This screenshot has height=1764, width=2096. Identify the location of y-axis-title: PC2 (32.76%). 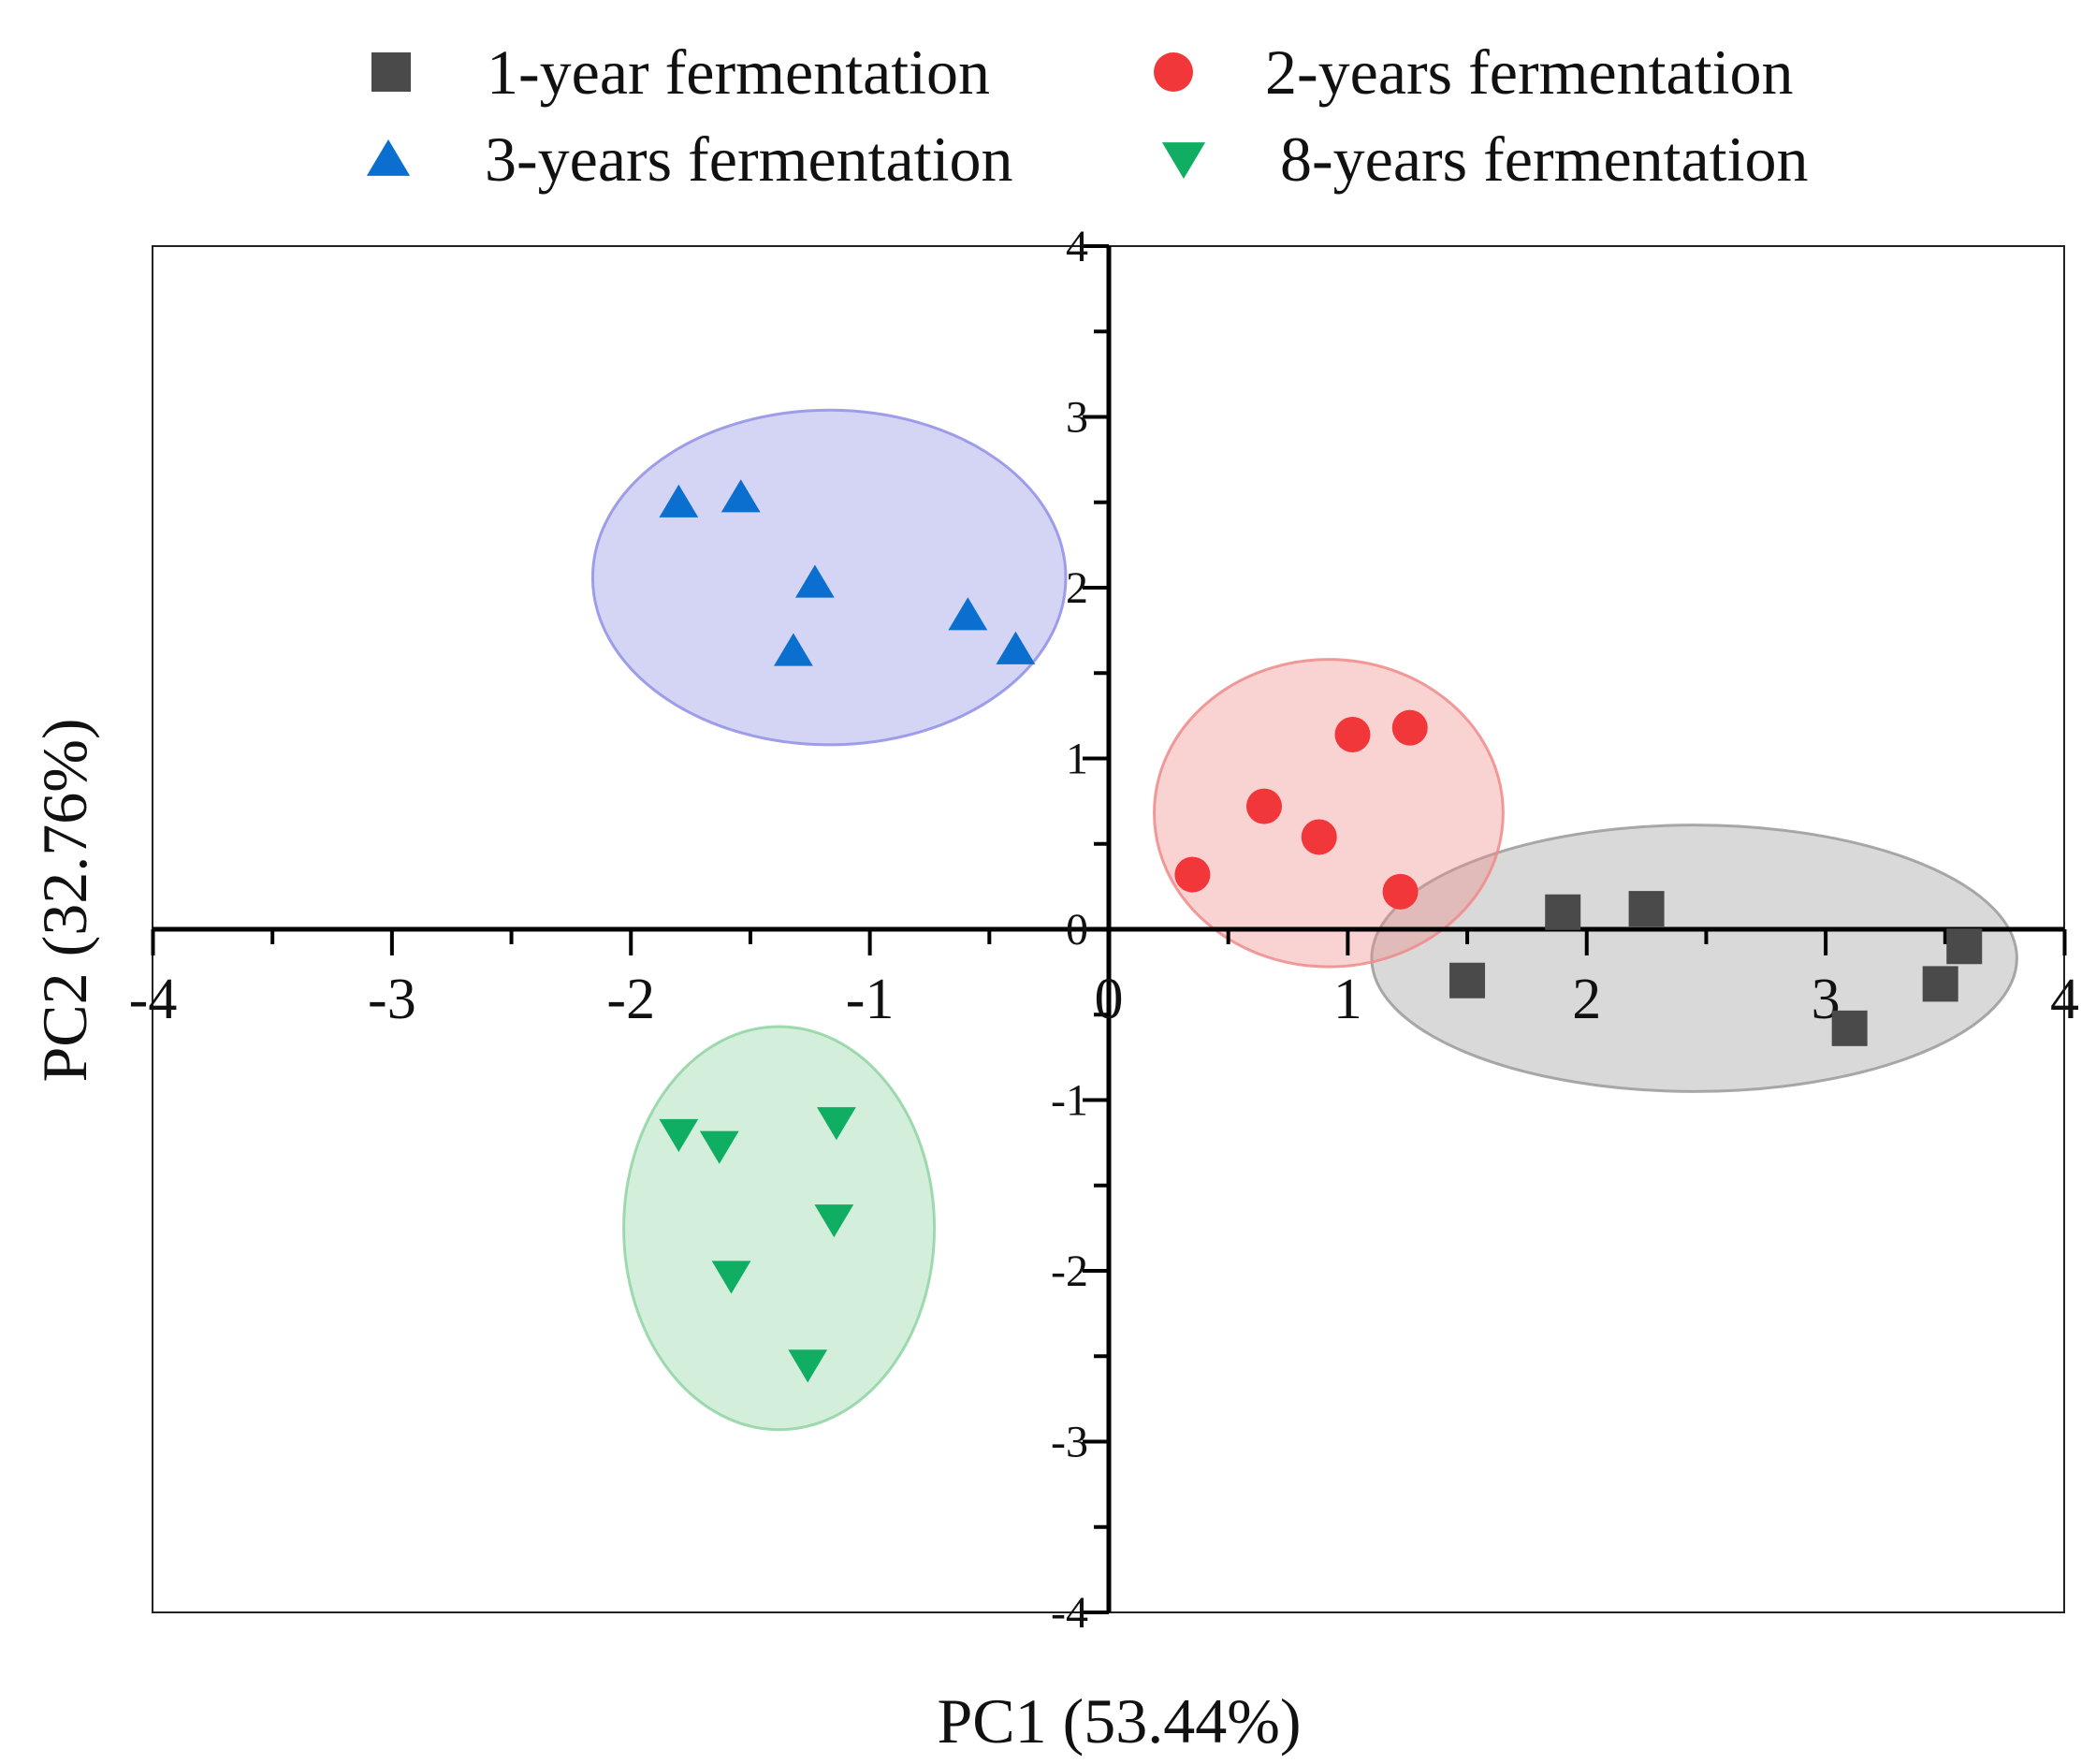
(64, 900).